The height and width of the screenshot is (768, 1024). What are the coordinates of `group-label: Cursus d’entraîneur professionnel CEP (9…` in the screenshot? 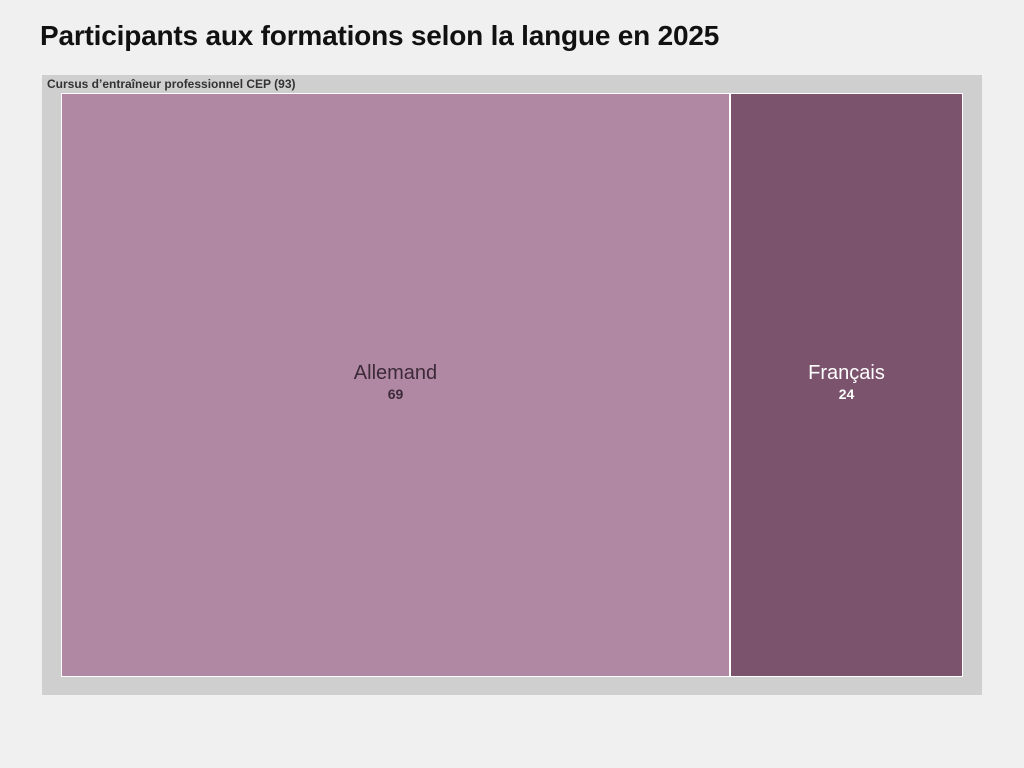 It's located at (171, 84).